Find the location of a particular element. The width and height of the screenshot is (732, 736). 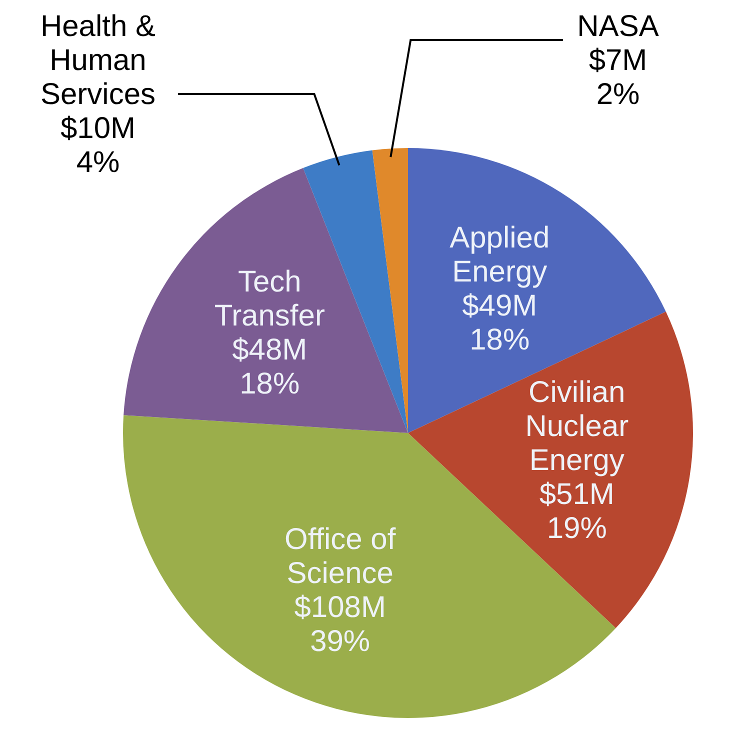

data-label: $7M 2% is located at coordinates (618, 77).